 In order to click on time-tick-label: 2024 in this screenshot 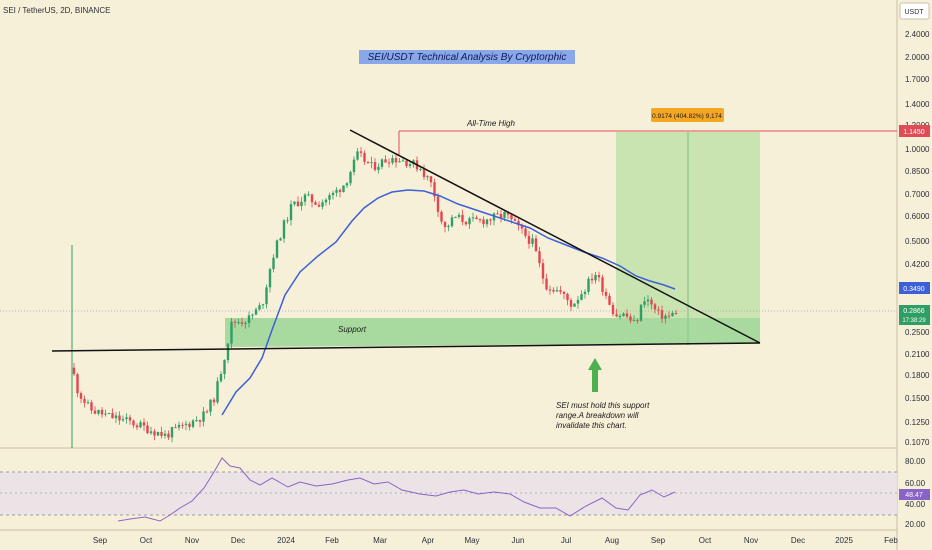, I will do `click(286, 540)`.